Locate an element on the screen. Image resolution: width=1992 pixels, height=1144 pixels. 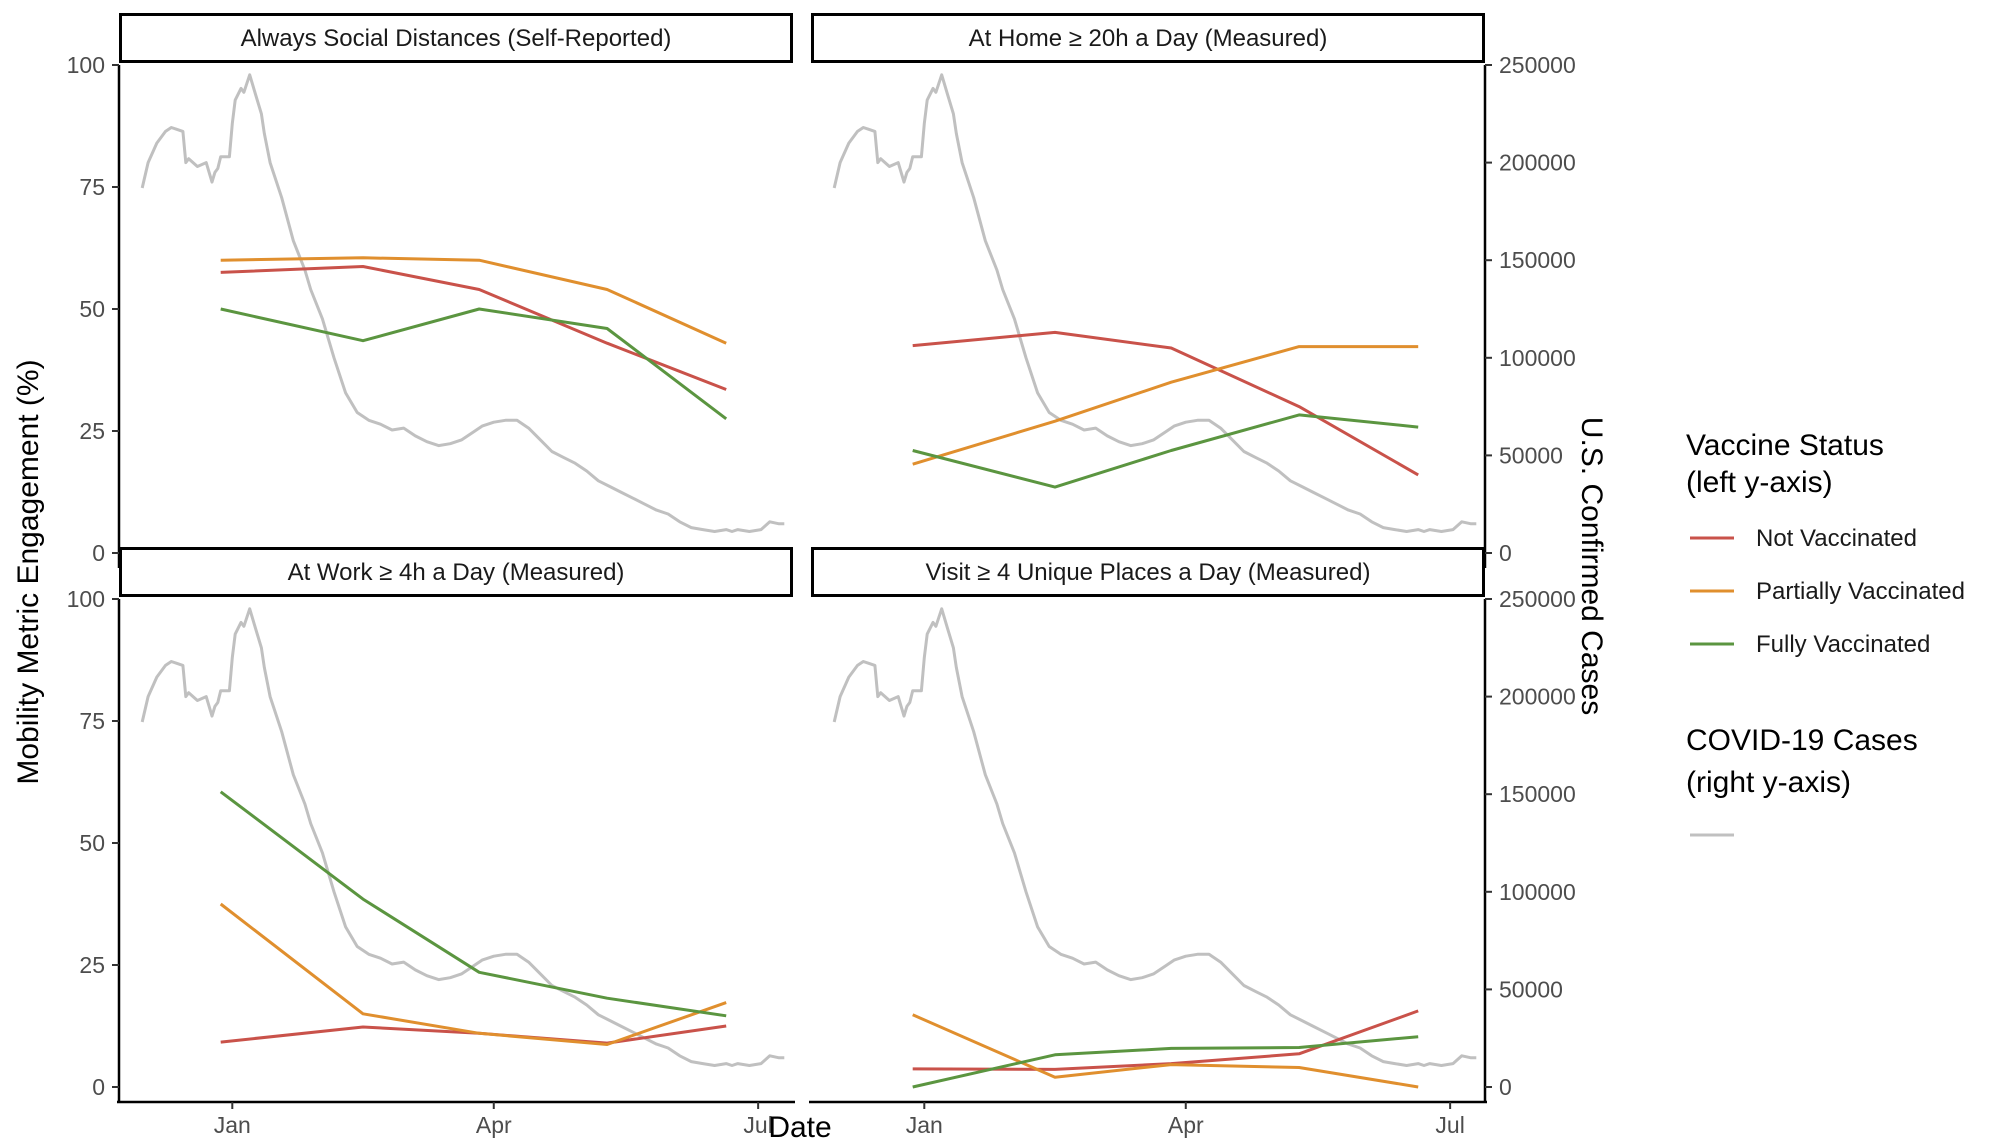
legend-label: Partially Vaccinated is located at coordinates (1860, 591).